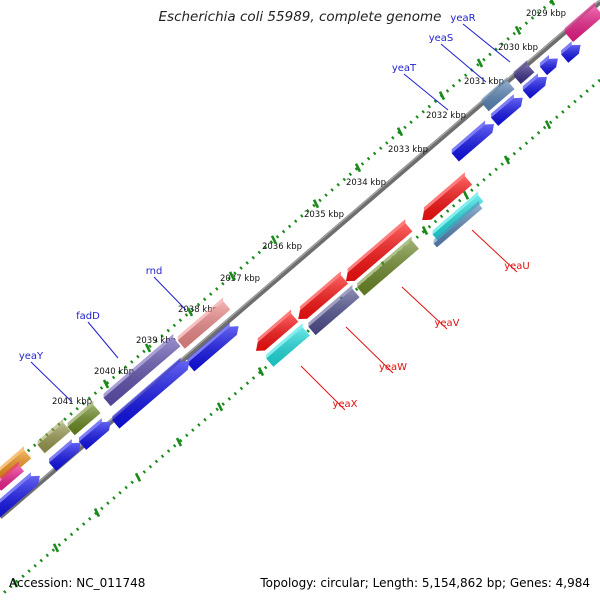 The image size is (600, 600). Describe the element at coordinates (12, 458) in the screenshot. I see `gene-orange-top` at that location.